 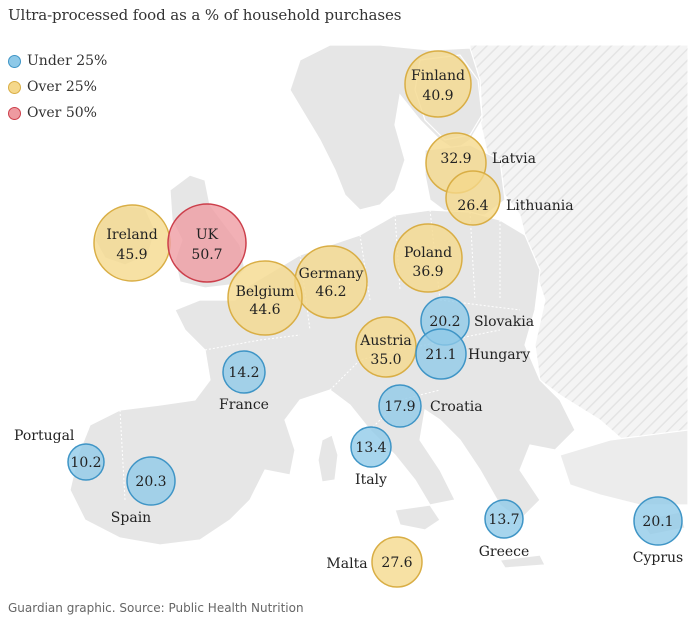 What do you see at coordinates (504, 322) in the screenshot?
I see `country-label-slovakia: Slovakia` at bounding box center [504, 322].